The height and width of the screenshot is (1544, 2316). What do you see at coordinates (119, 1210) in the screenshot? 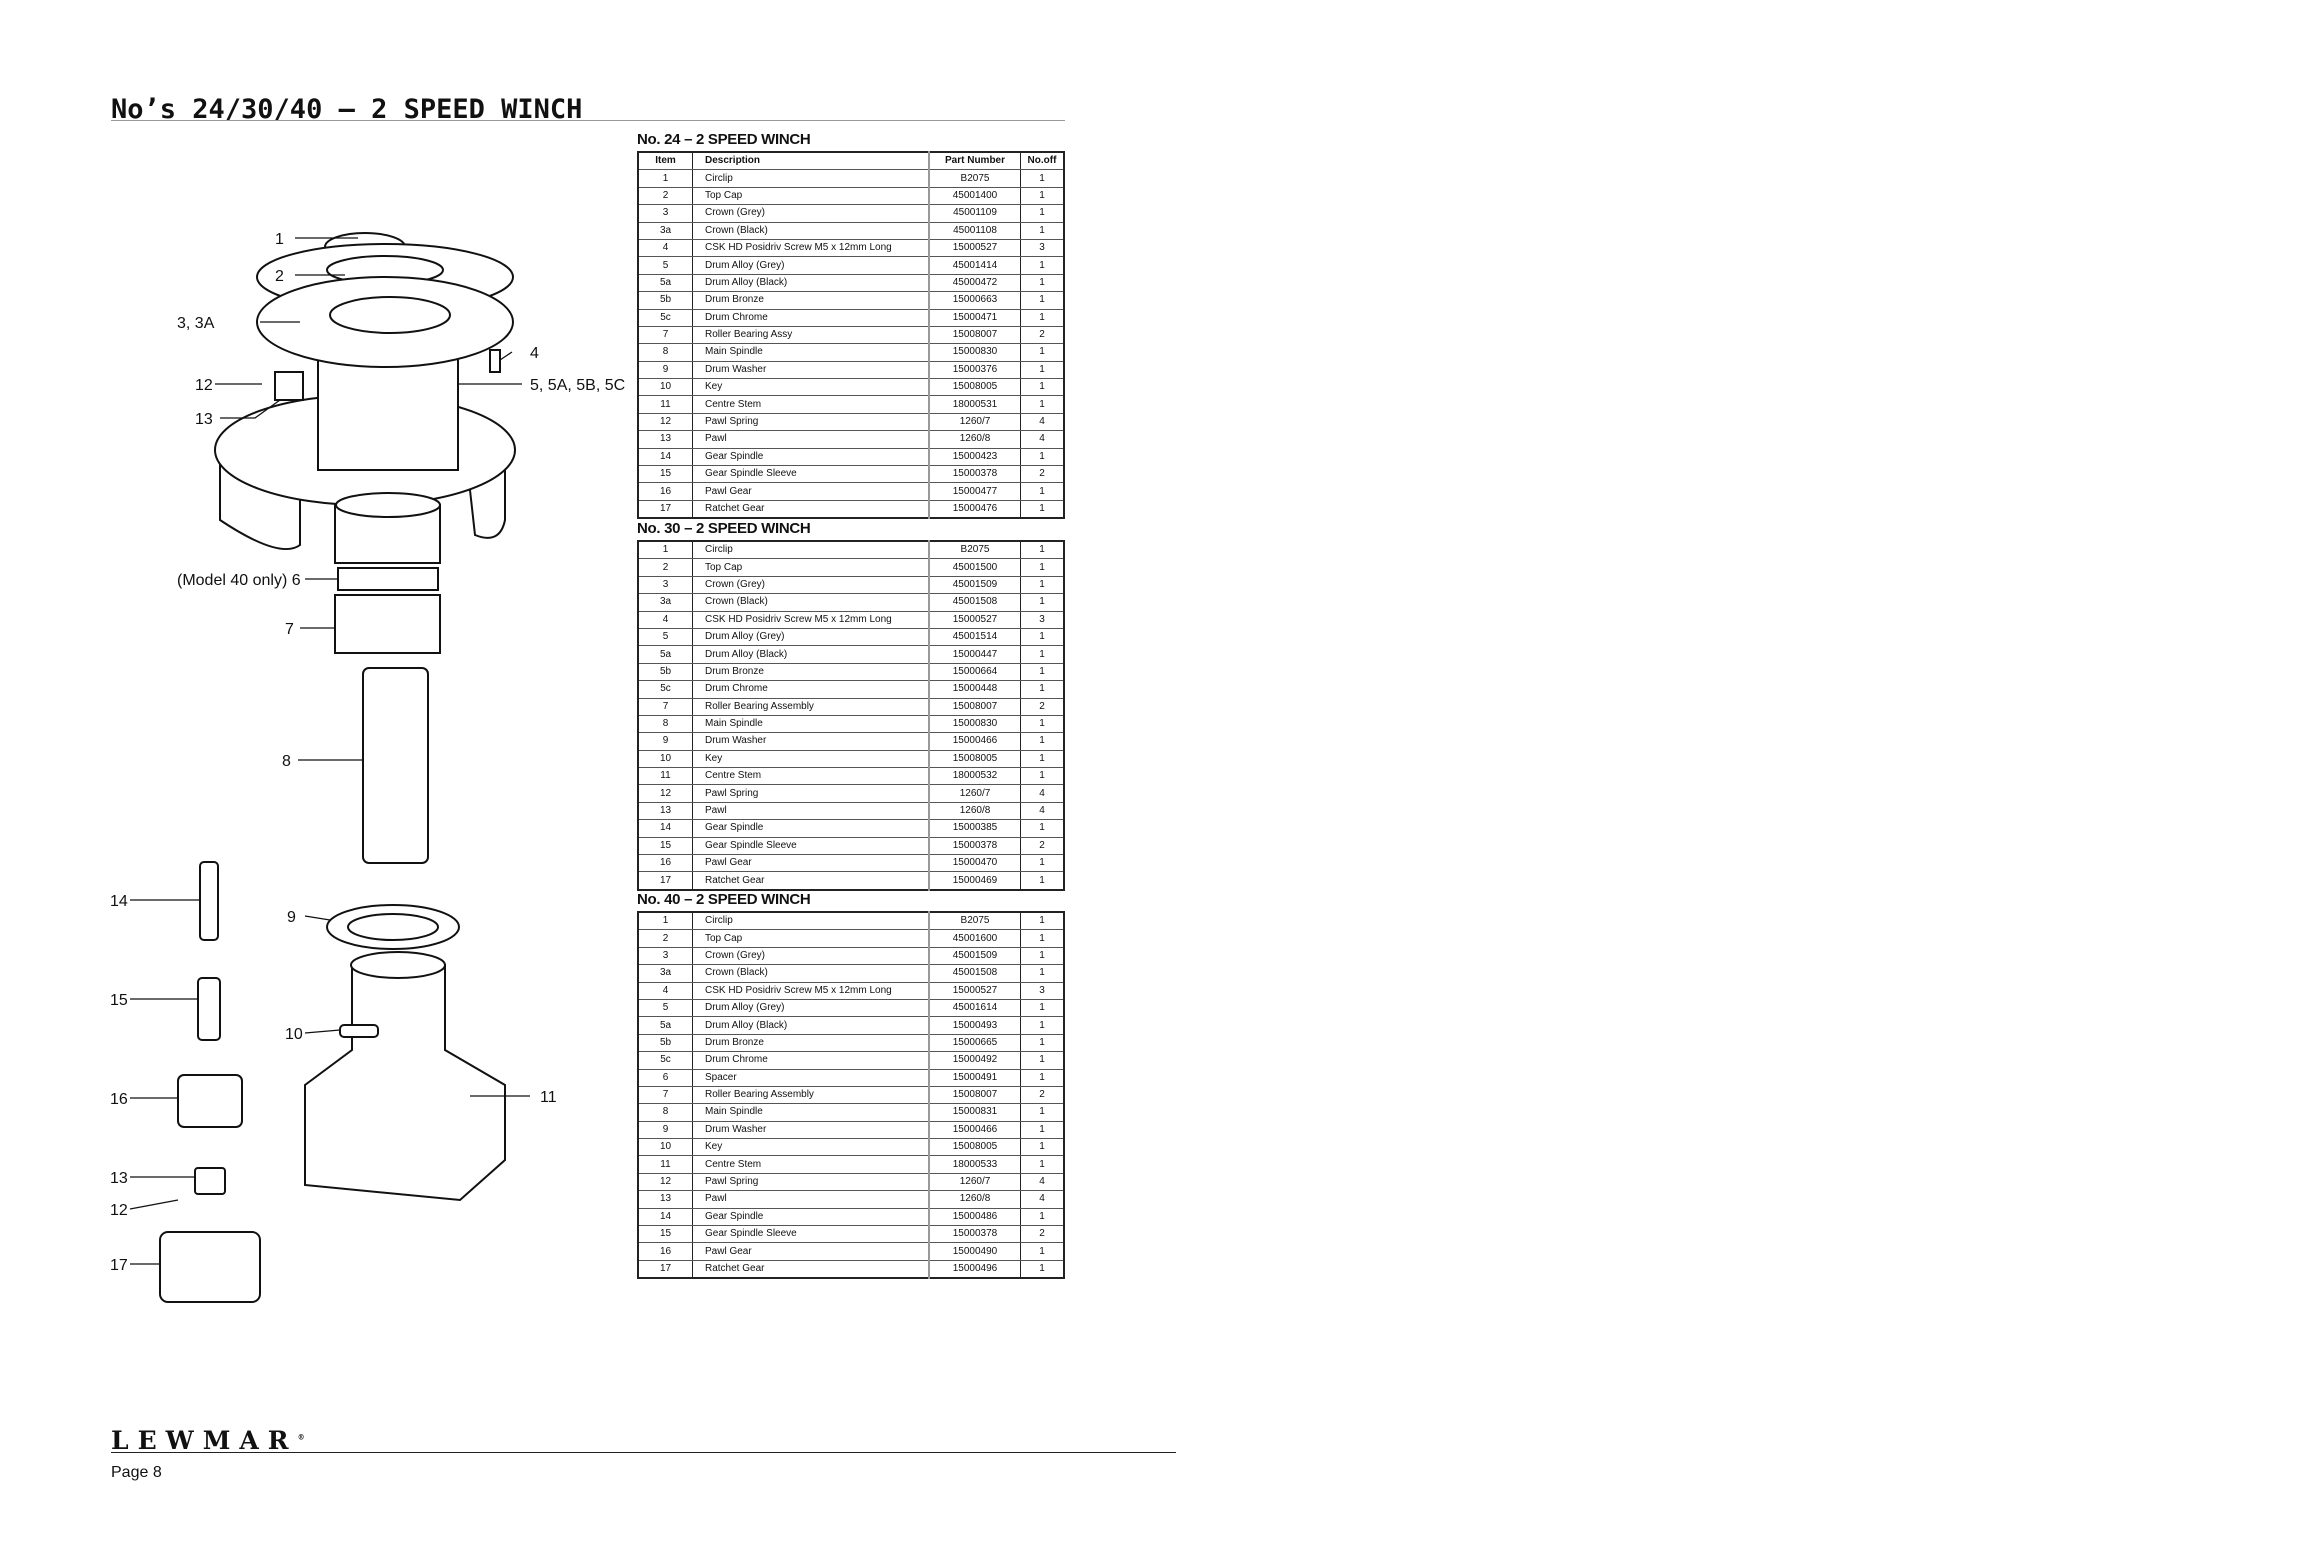
I see `label-12b: 12` at bounding box center [119, 1210].